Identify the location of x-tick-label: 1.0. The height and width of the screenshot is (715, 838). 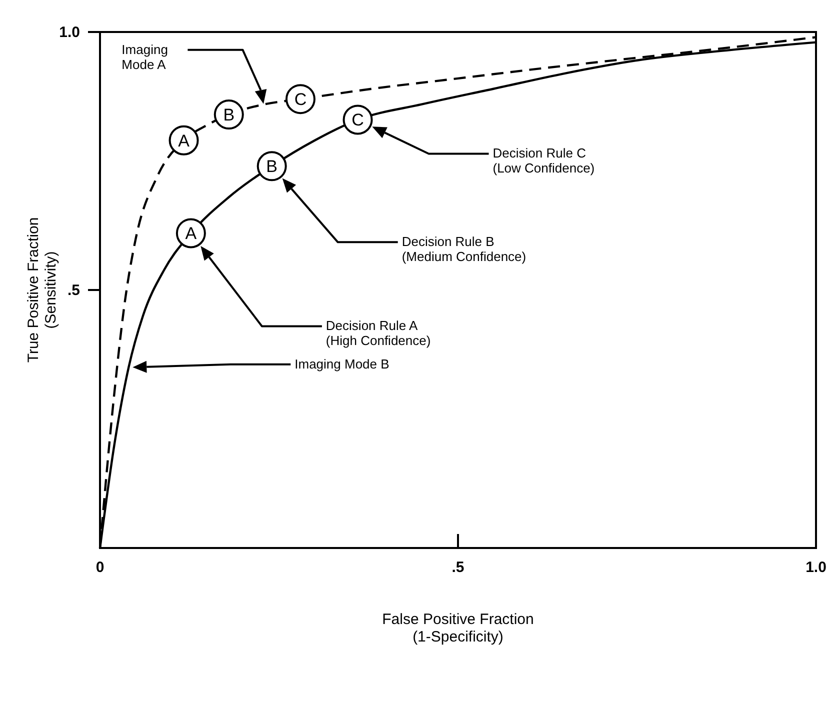
(816, 567).